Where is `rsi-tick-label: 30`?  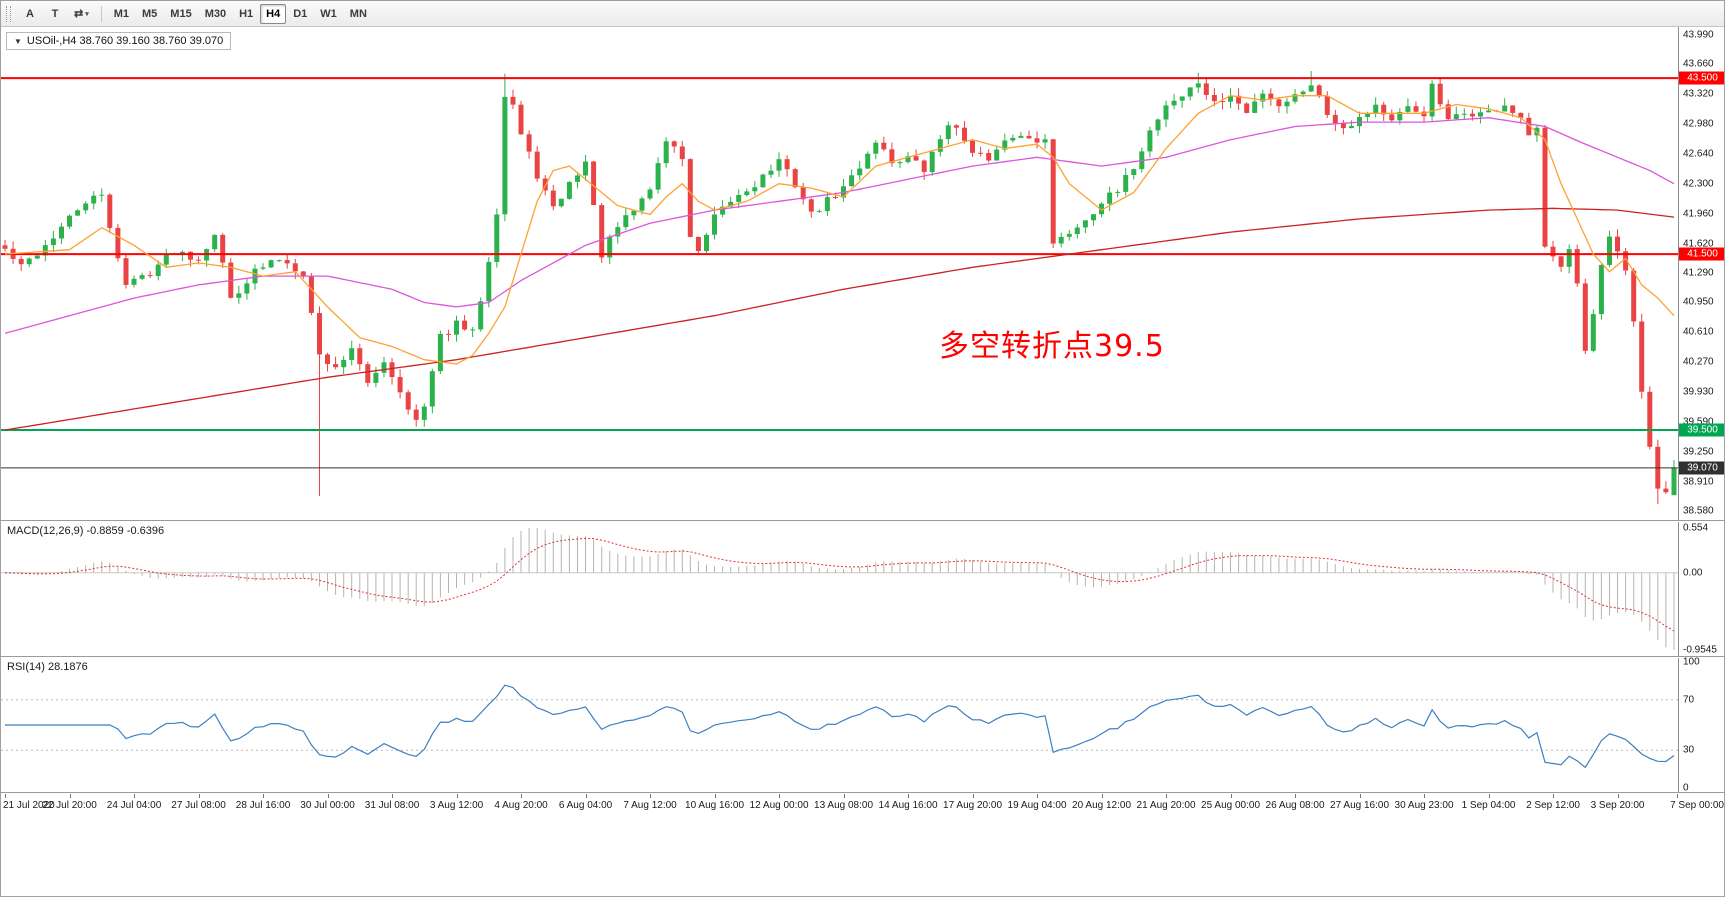
rsi-tick-label: 30 is located at coordinates (1689, 750).